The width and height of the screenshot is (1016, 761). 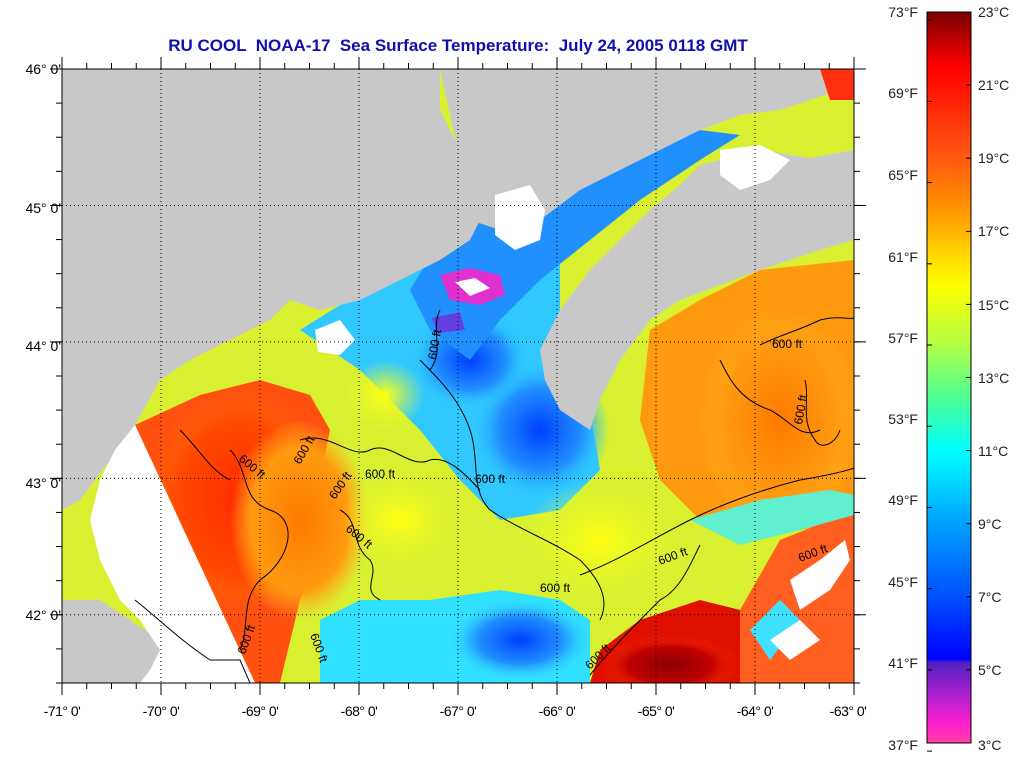 What do you see at coordinates (43, 69) in the screenshot?
I see `lat-label-46: 46° 0'` at bounding box center [43, 69].